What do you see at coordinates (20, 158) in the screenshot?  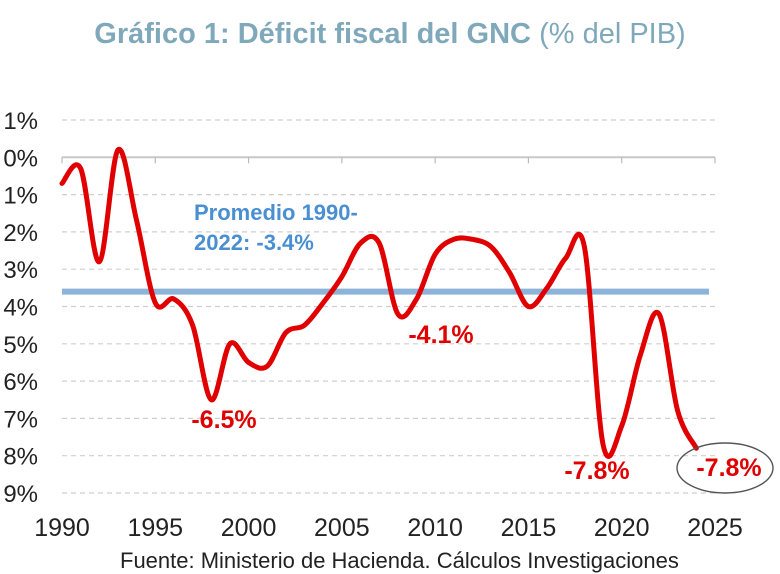 I see `y-tick-label: 0%` at bounding box center [20, 158].